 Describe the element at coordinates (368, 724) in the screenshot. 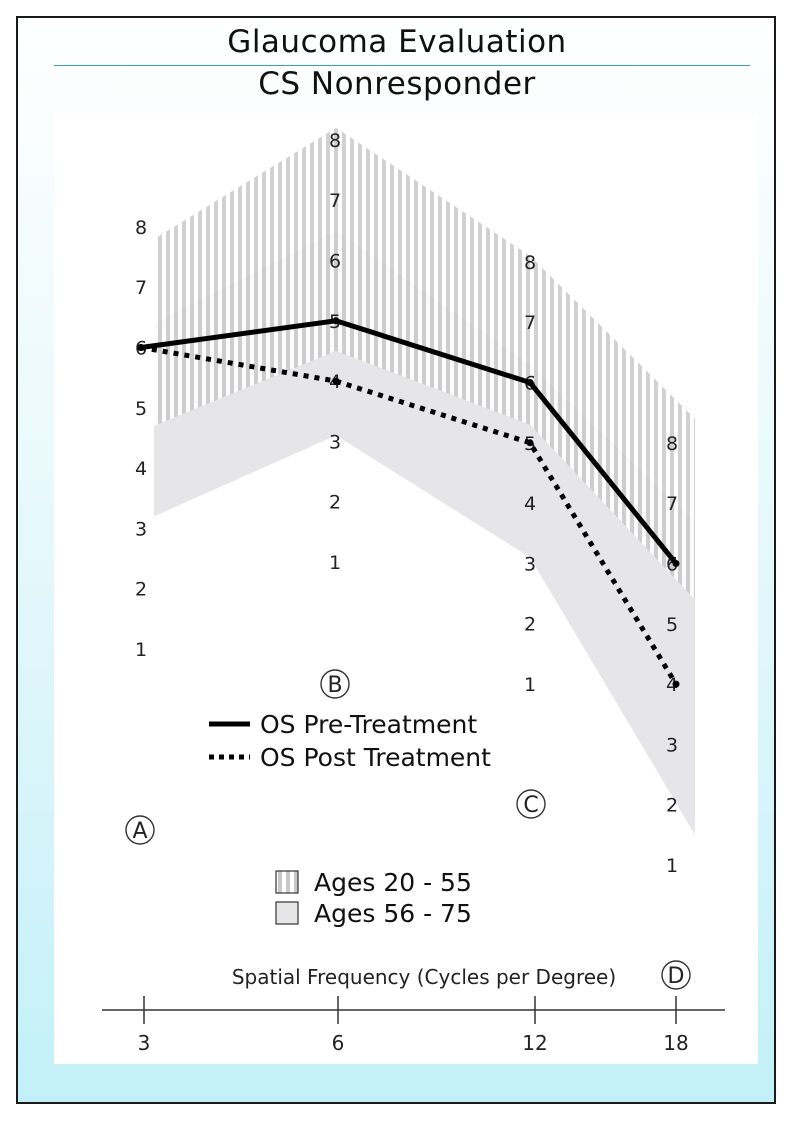

I see `legend-label-pre-treatment: OS Pre-Treatment` at that location.